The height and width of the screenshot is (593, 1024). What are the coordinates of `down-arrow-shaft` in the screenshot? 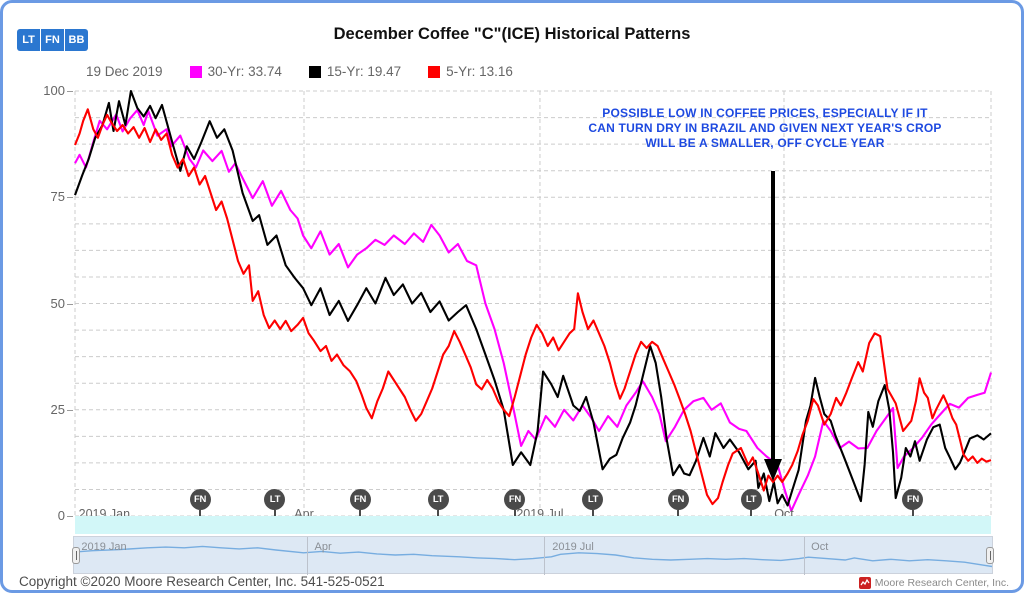 It's located at (773, 316).